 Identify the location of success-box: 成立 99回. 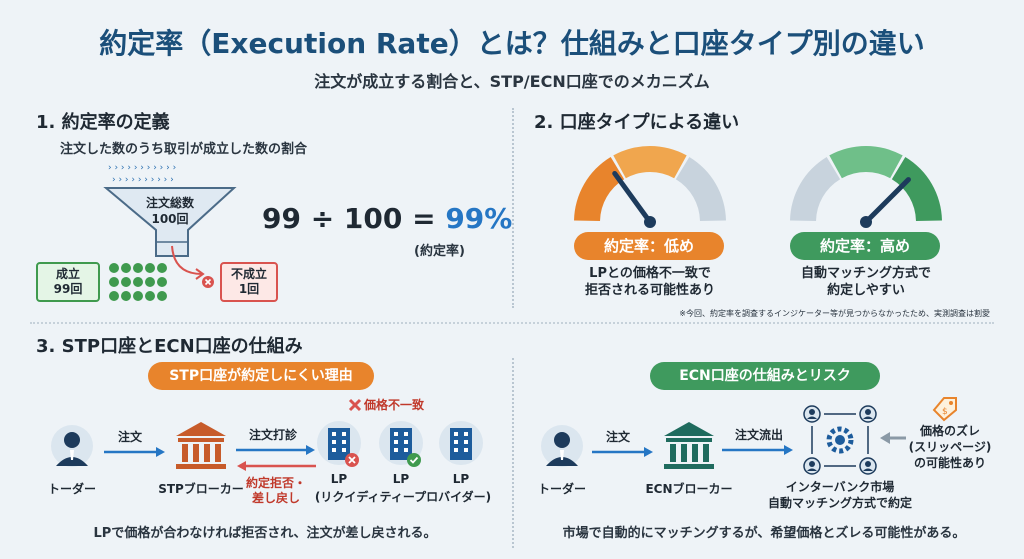
(68, 282).